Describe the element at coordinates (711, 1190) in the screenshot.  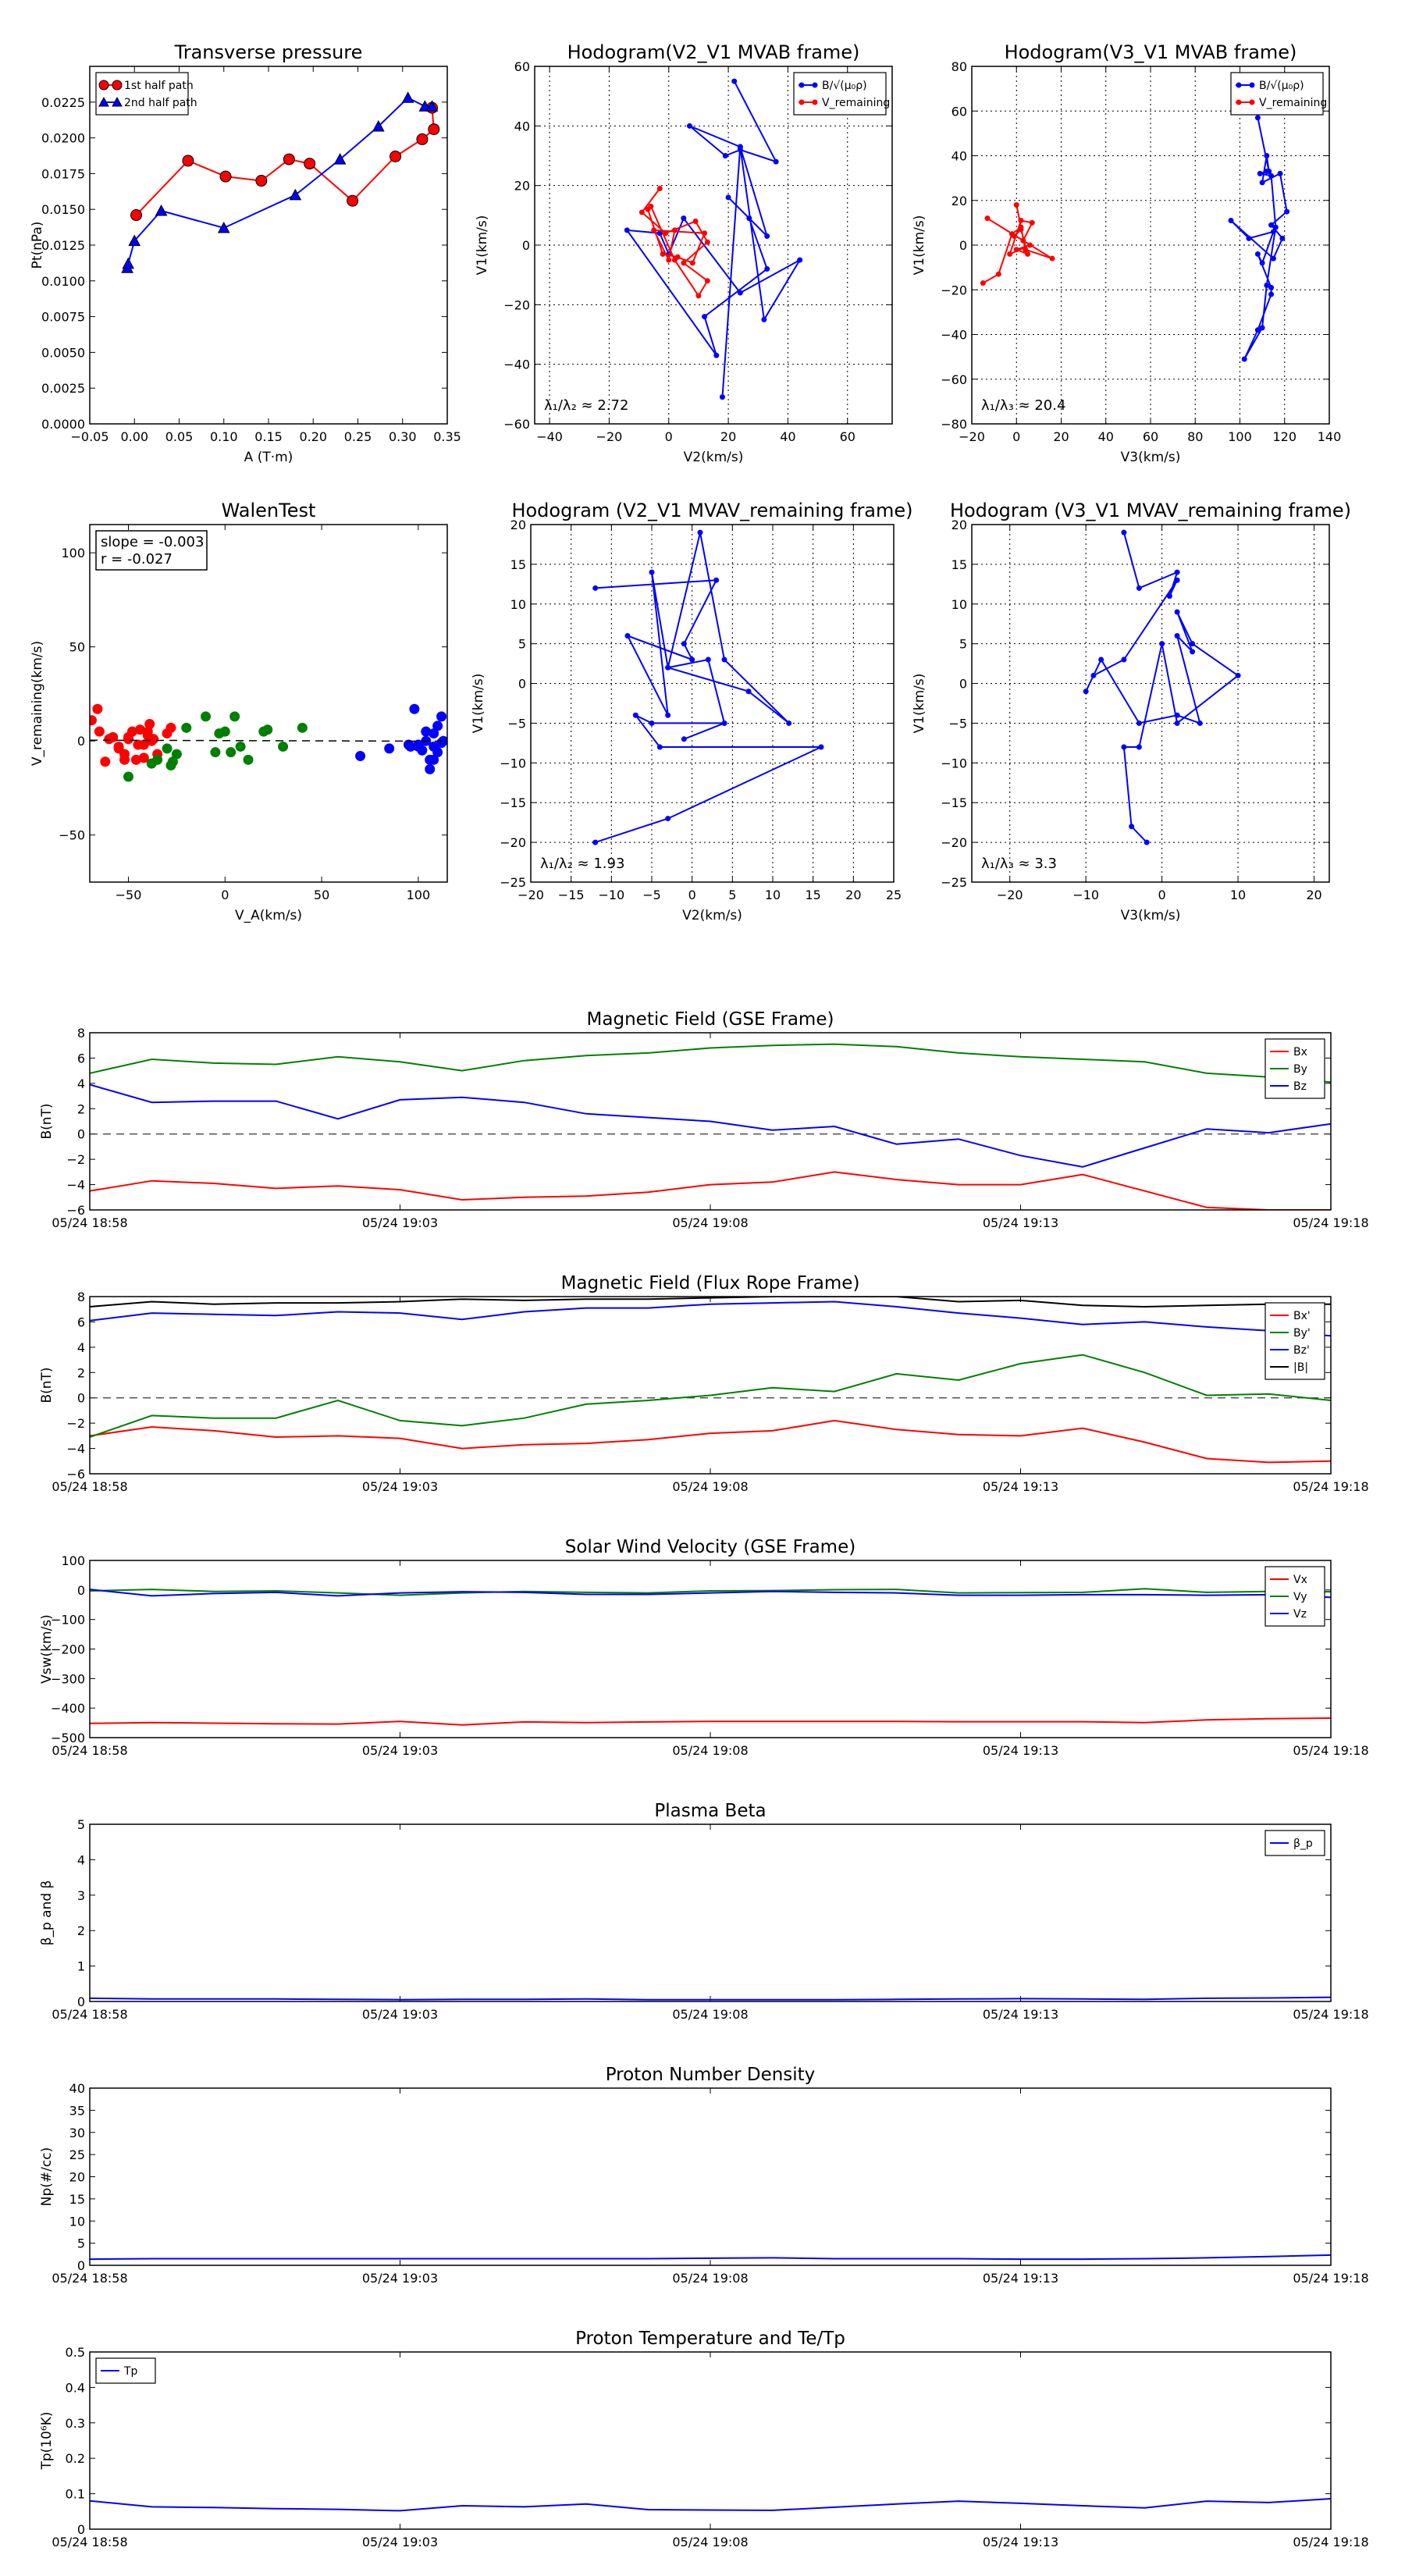
I see `series-line-bx` at that location.